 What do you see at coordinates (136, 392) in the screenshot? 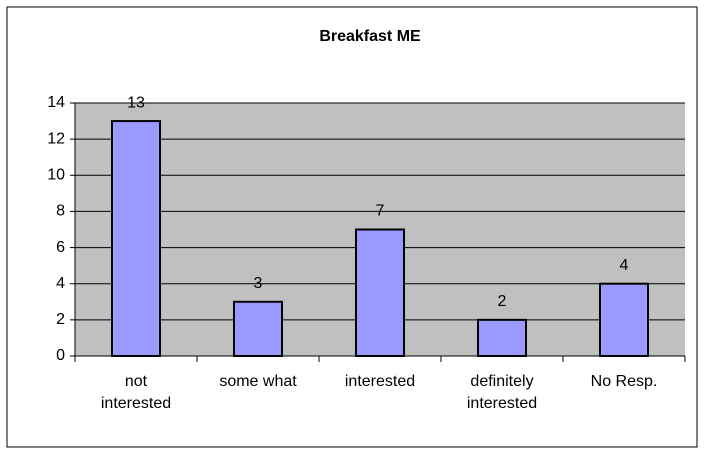
I see `x-tick-label: not interested` at bounding box center [136, 392].